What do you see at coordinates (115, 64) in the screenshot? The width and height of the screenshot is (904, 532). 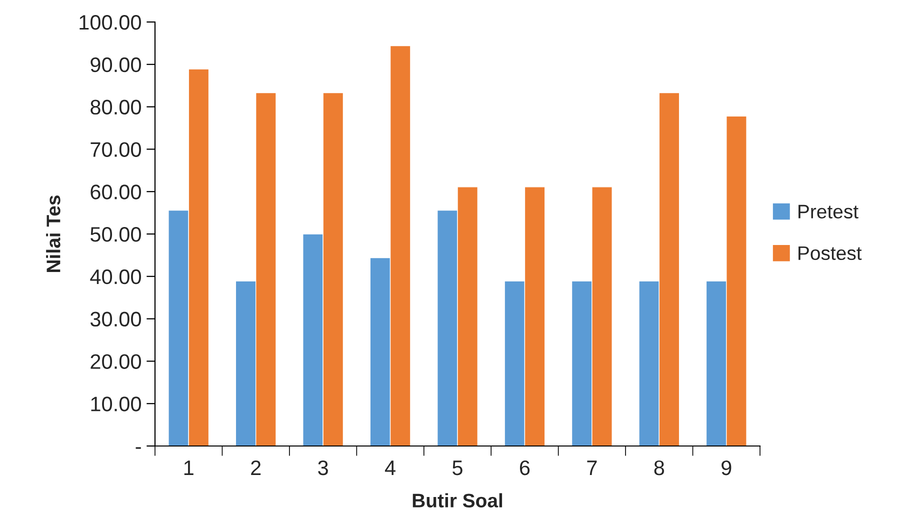 I see `y-tick-label: 90.00` at bounding box center [115, 64].